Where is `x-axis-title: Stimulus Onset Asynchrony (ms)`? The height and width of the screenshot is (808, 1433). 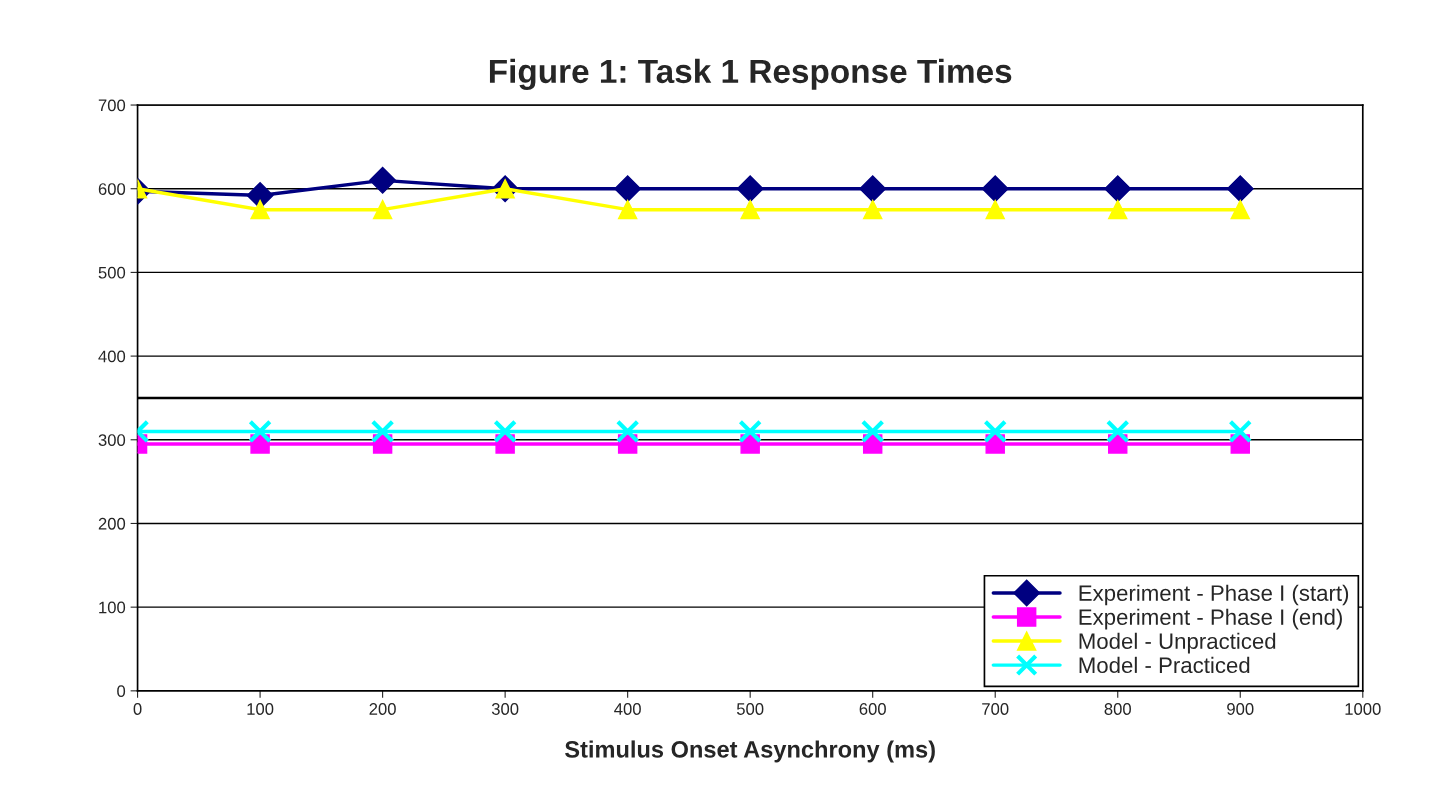 x-axis-title: Stimulus Onset Asynchrony (ms) is located at coordinates (750, 751).